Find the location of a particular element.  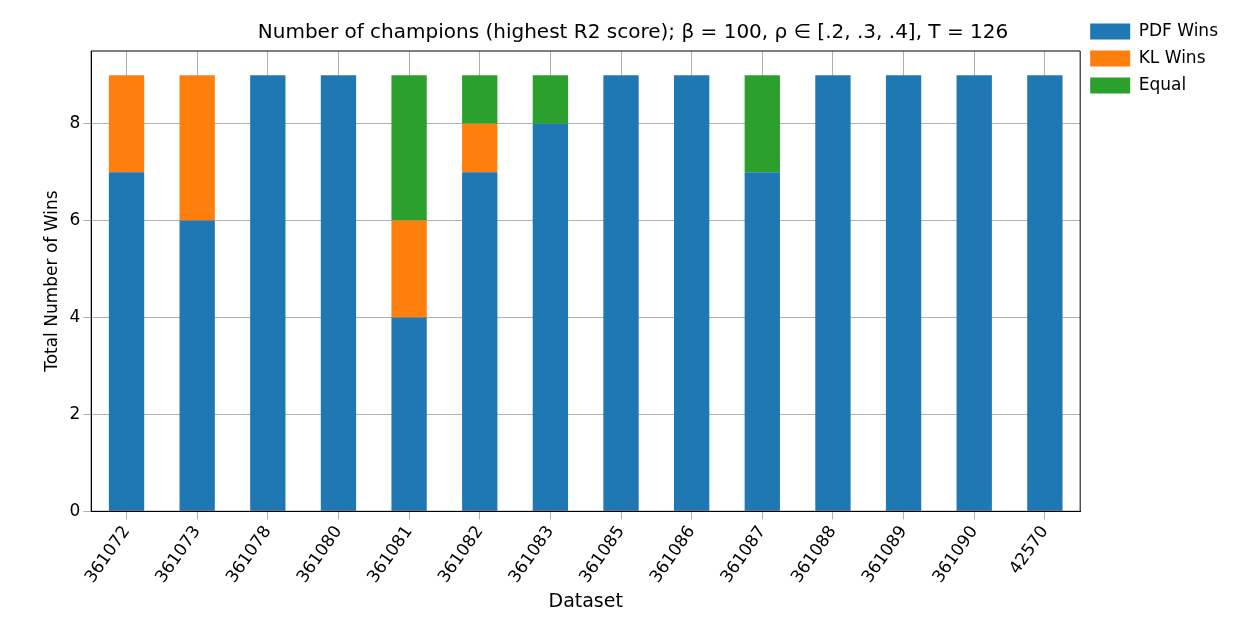

legend-label: Equal is located at coordinates (1162, 83).